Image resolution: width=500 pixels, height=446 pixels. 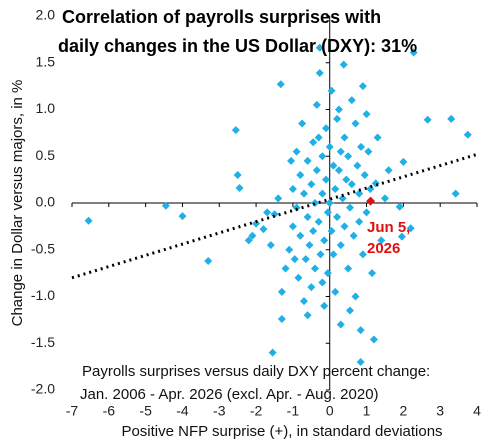 What do you see at coordinates (221, 17) in the screenshot?
I see `chart-title: Correlation of payrolls surprises with` at bounding box center [221, 17].